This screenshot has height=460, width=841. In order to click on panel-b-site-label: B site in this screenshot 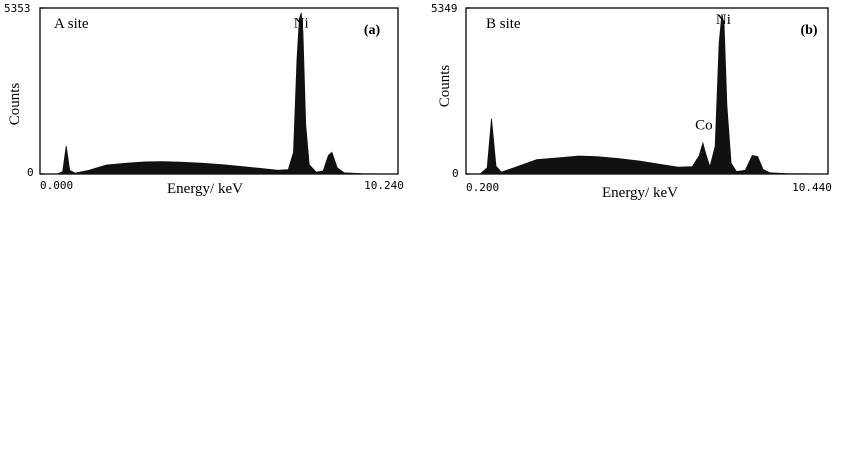, I will do `click(503, 24)`.